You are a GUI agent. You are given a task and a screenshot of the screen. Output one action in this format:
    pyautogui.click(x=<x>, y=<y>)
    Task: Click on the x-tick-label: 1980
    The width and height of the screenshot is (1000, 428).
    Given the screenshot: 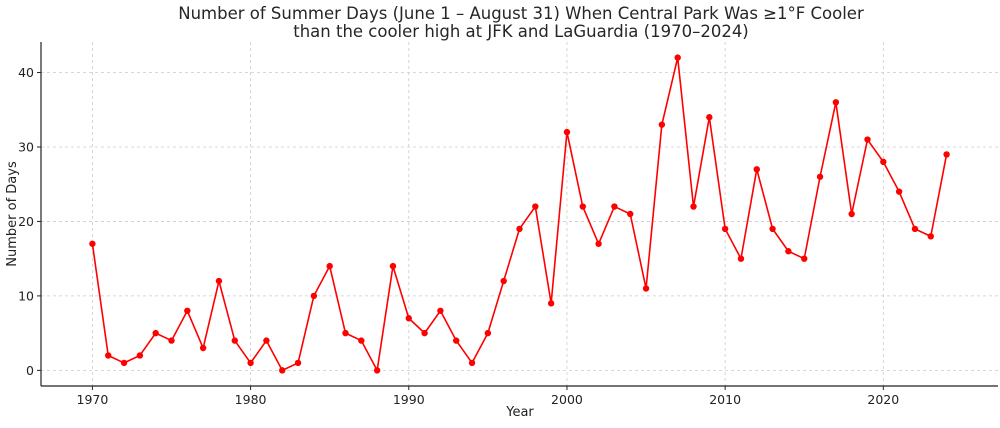 What is the action you would take?
    pyautogui.click(x=251, y=399)
    